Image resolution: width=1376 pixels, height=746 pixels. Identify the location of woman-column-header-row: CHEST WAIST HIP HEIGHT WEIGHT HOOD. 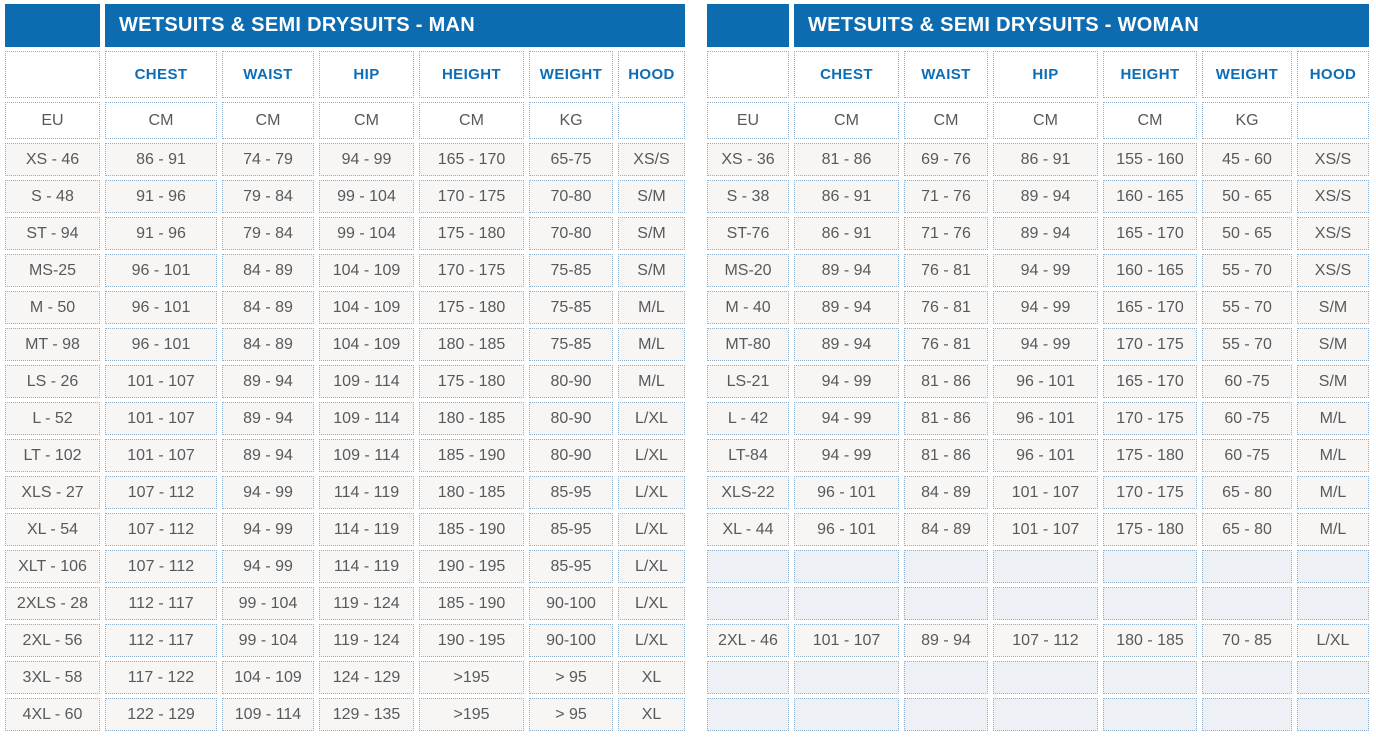
(1038, 74).